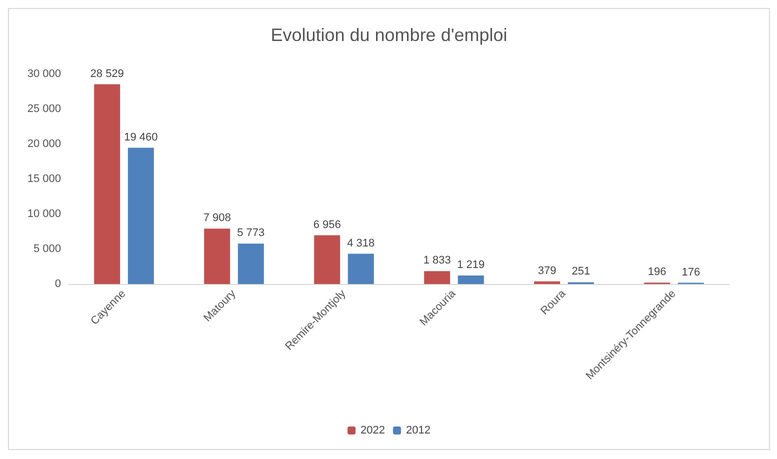 Image resolution: width=777 pixels, height=459 pixels. I want to click on chart-title: Evolution du nombre d'emploi, so click(389, 35).